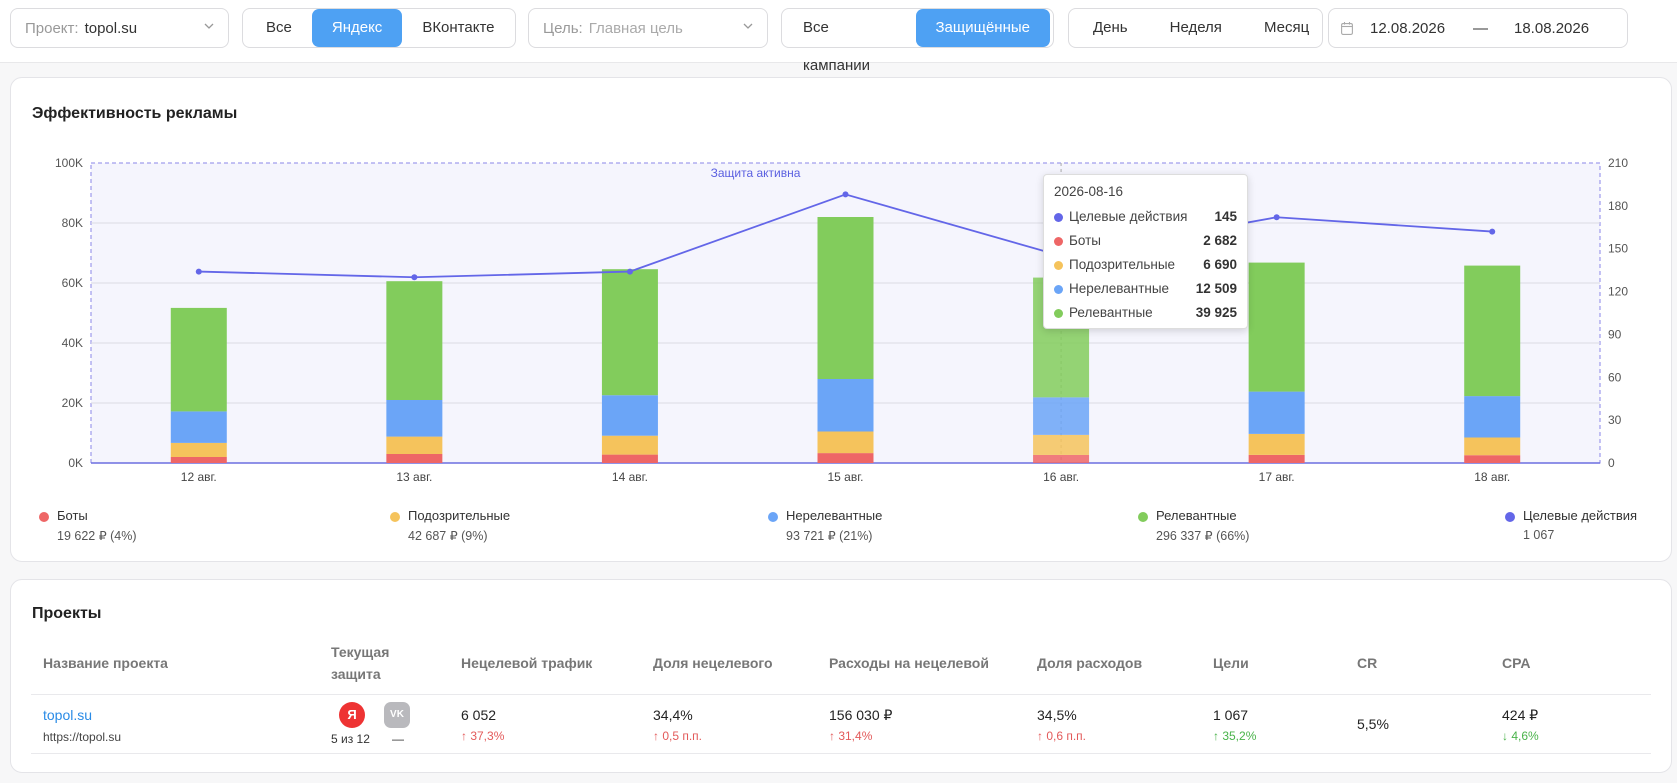 The width and height of the screenshot is (1677, 783). Describe the element at coordinates (75, 463) in the screenshot. I see `y-tick-label: 0K` at that location.